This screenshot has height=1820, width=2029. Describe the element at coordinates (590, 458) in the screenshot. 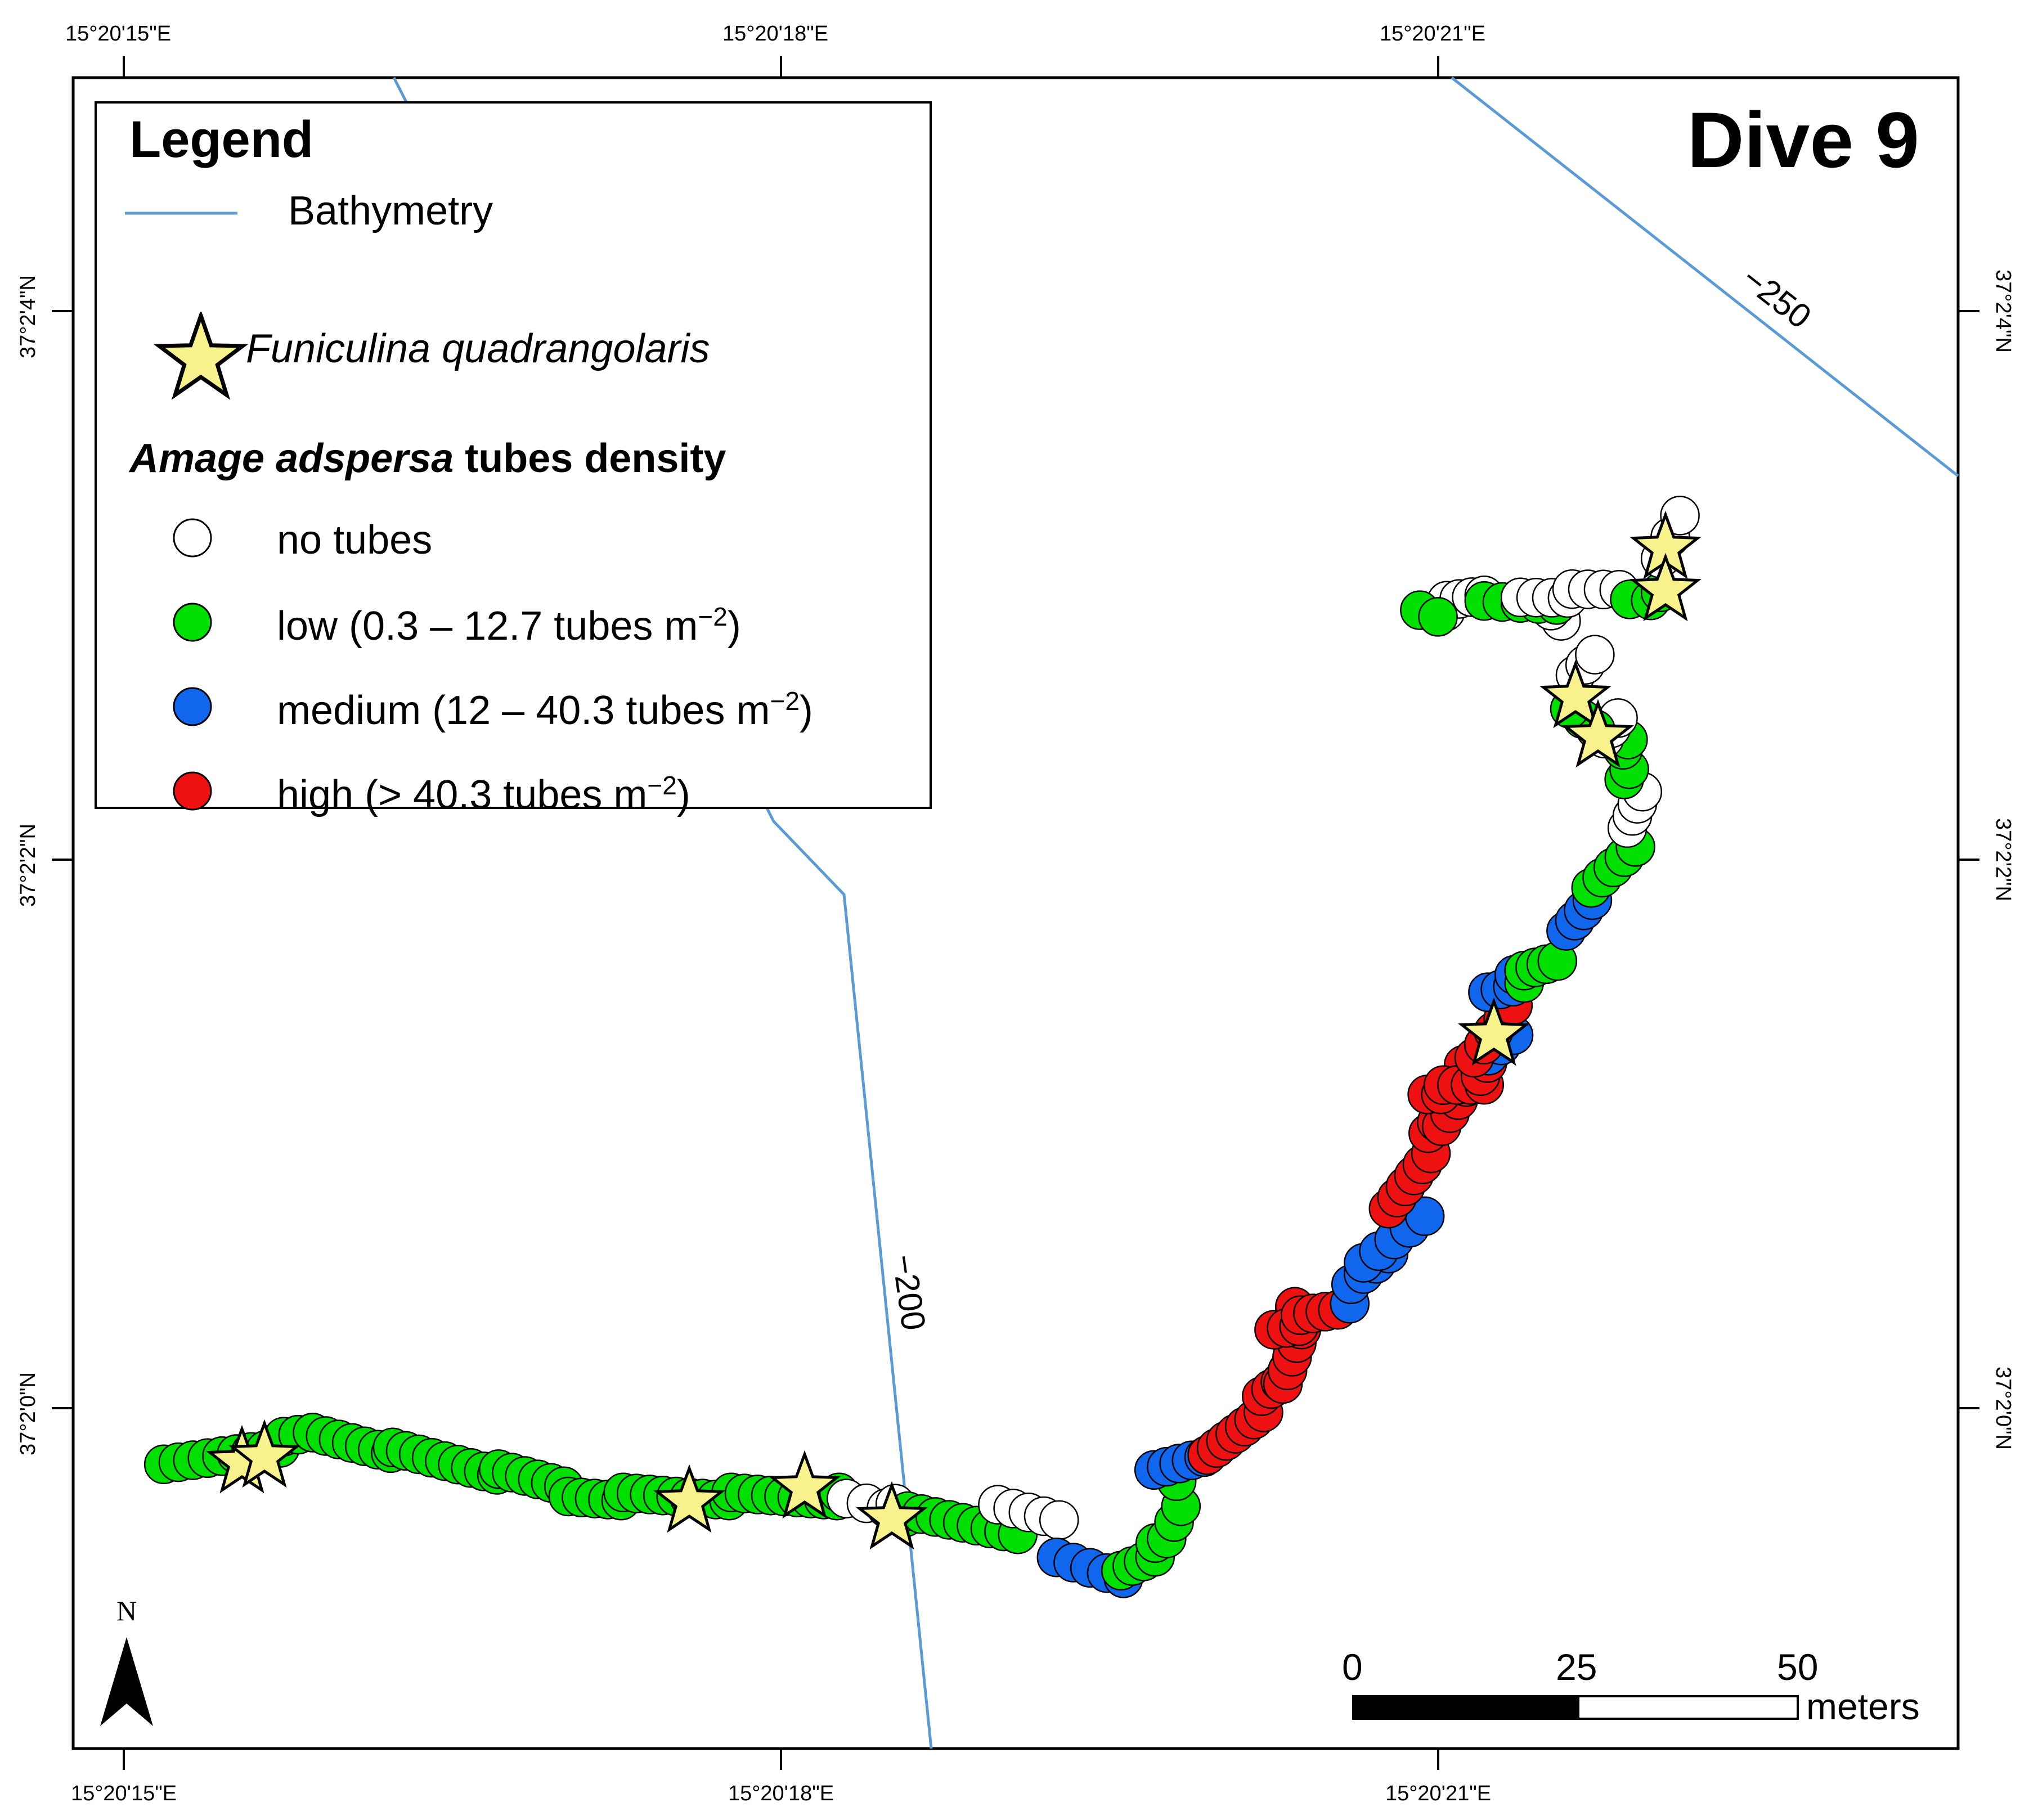

I see `legend-density-title-rest: tubes density` at that location.